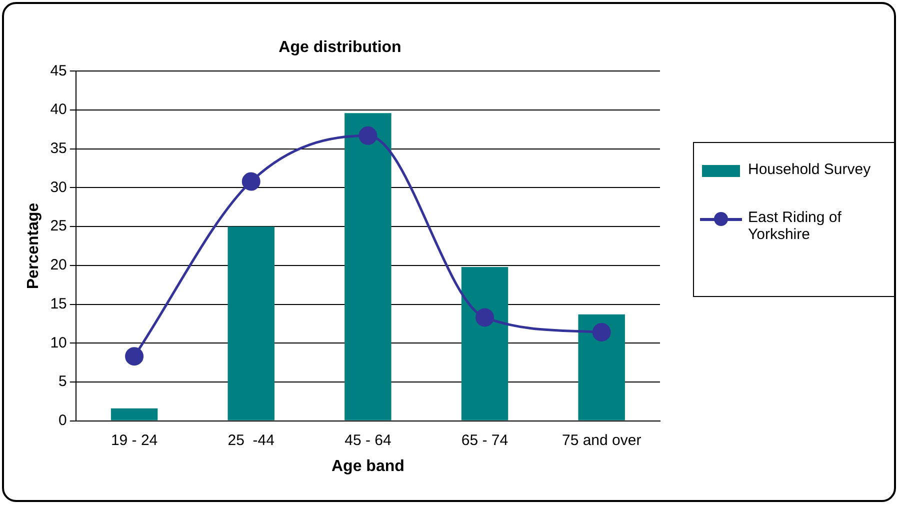 The image size is (902, 508). Describe the element at coordinates (251, 440) in the screenshot. I see `x-tick-label: 25 -44` at that location.